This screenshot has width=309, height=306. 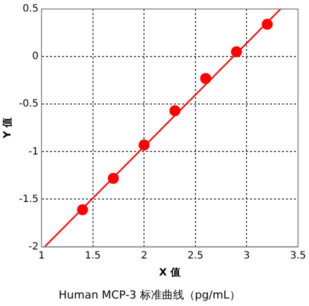 I want to click on y-axis-title: Y 值, so click(x=8, y=129).